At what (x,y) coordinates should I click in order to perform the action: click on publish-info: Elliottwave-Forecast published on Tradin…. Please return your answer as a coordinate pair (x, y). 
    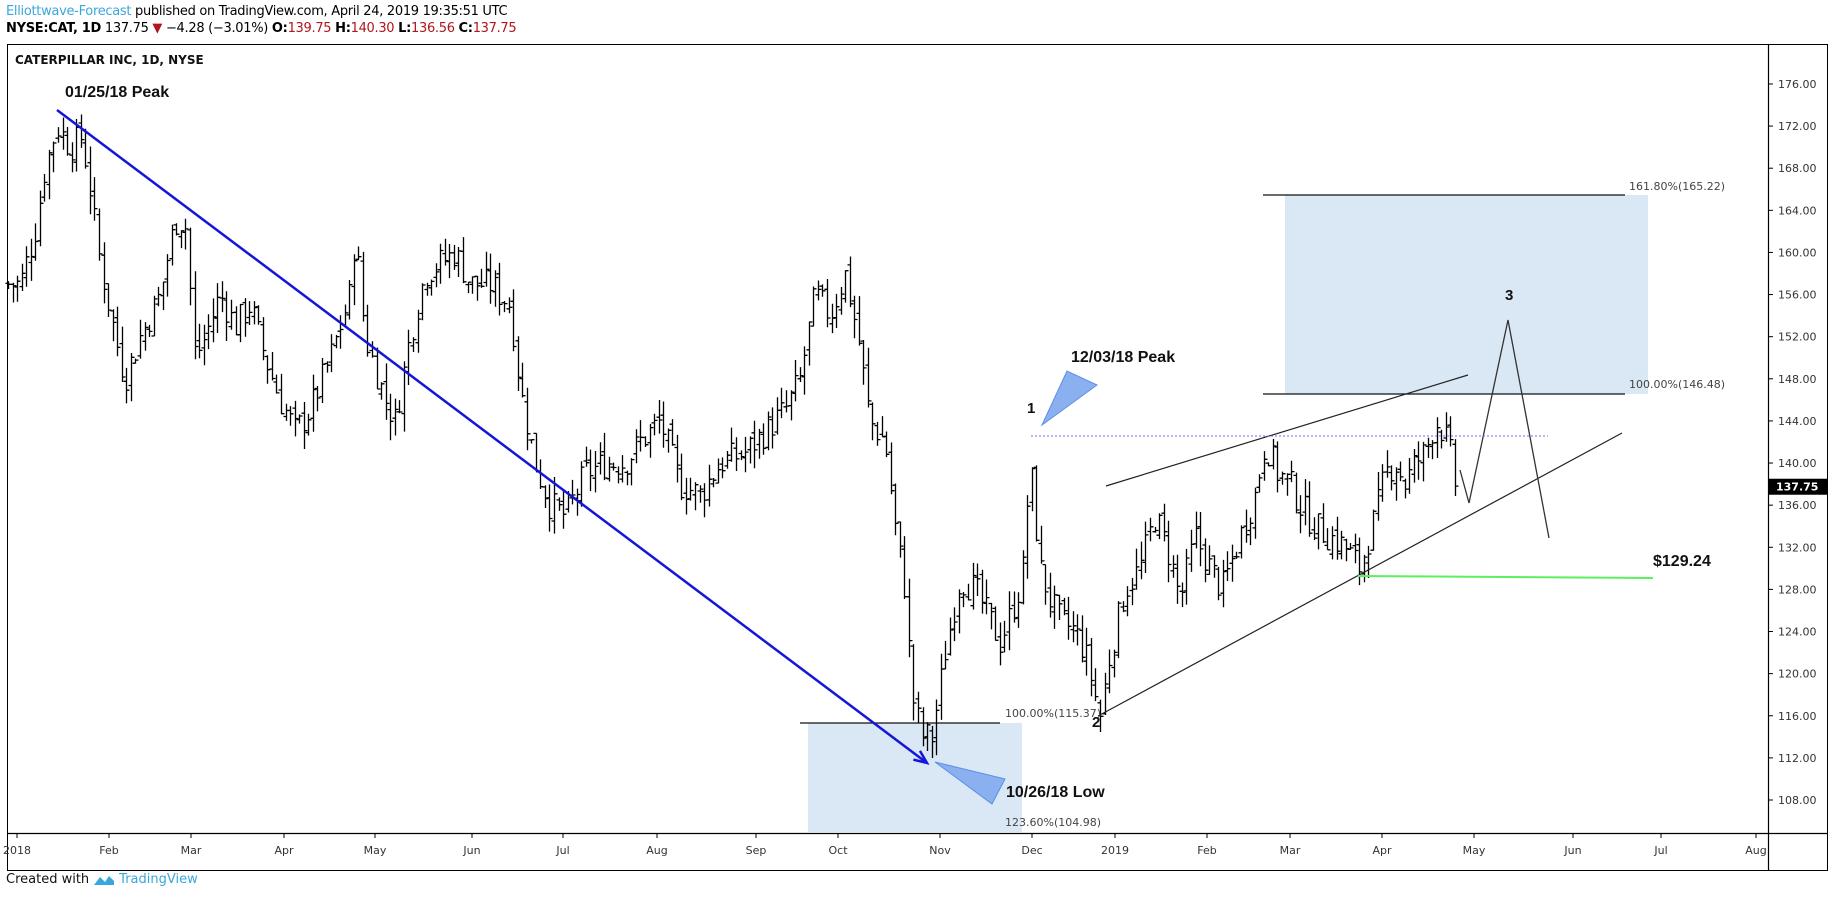
    Looking at the image, I should click on (257, 11).